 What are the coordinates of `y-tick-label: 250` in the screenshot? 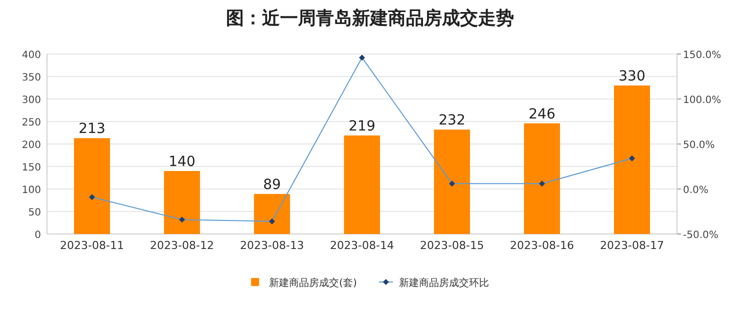 It's located at (31, 123).